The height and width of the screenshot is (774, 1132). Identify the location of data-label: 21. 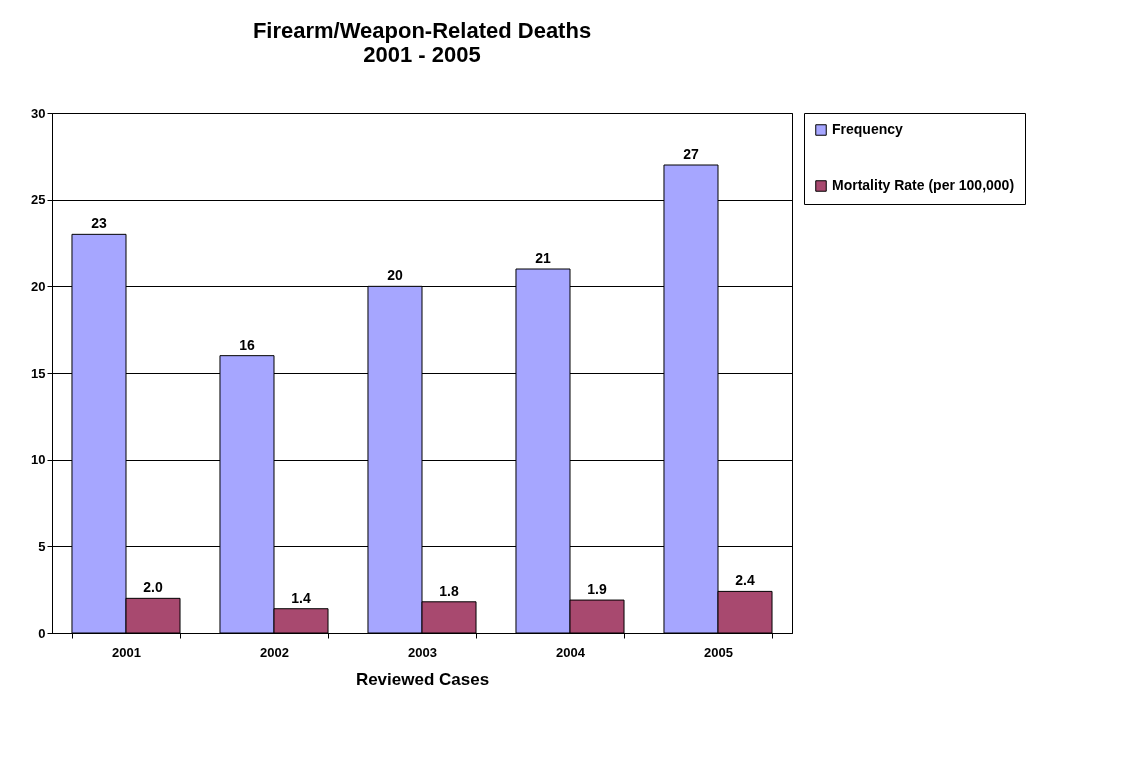
(543, 258).